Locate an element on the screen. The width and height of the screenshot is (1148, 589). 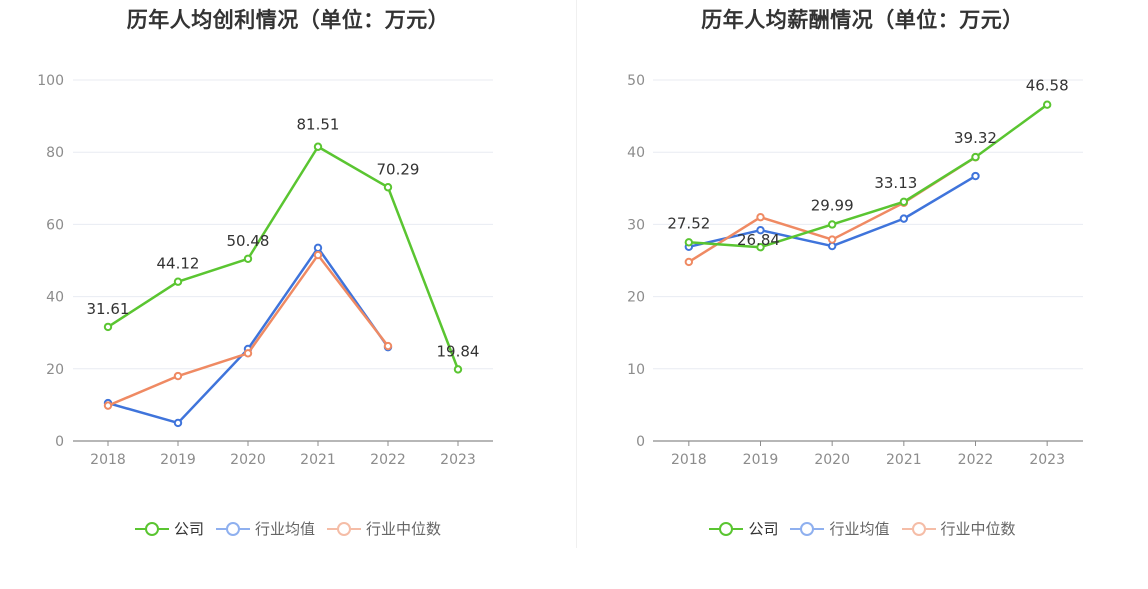
data-label: 29.99 is located at coordinates (832, 205).